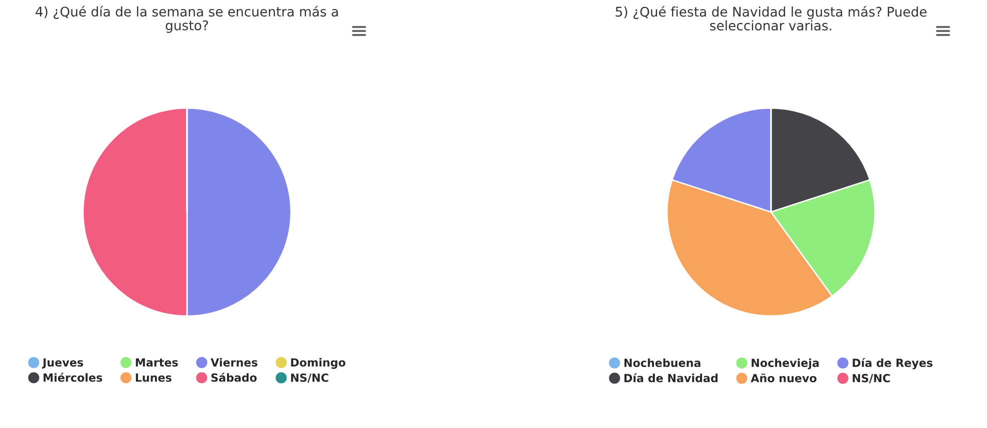  What do you see at coordinates (187, 19) in the screenshot?
I see `chart-title: 4) ¿Qué día de la semana se encuentra más a gusto?` at bounding box center [187, 19].